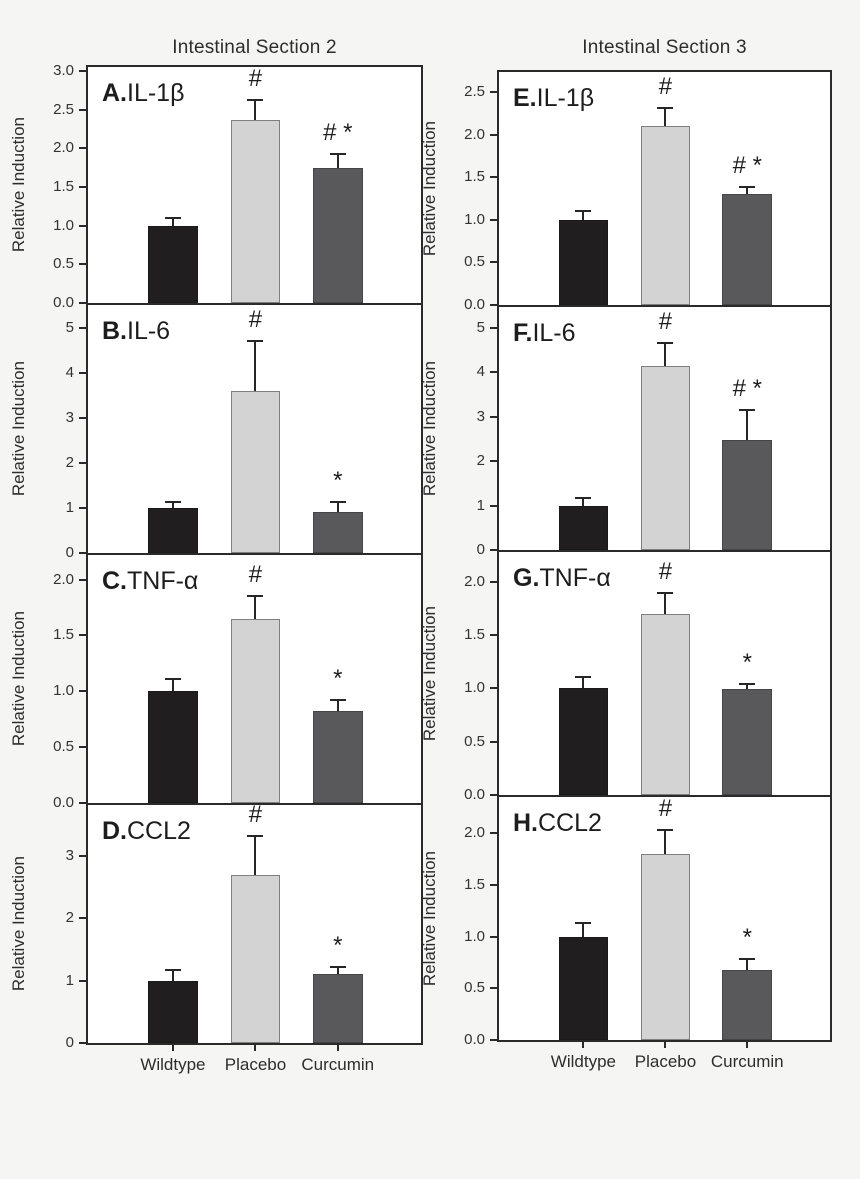 The image size is (860, 1179). What do you see at coordinates (747, 165) in the screenshot?
I see `significance-annotation: # *` at bounding box center [747, 165].